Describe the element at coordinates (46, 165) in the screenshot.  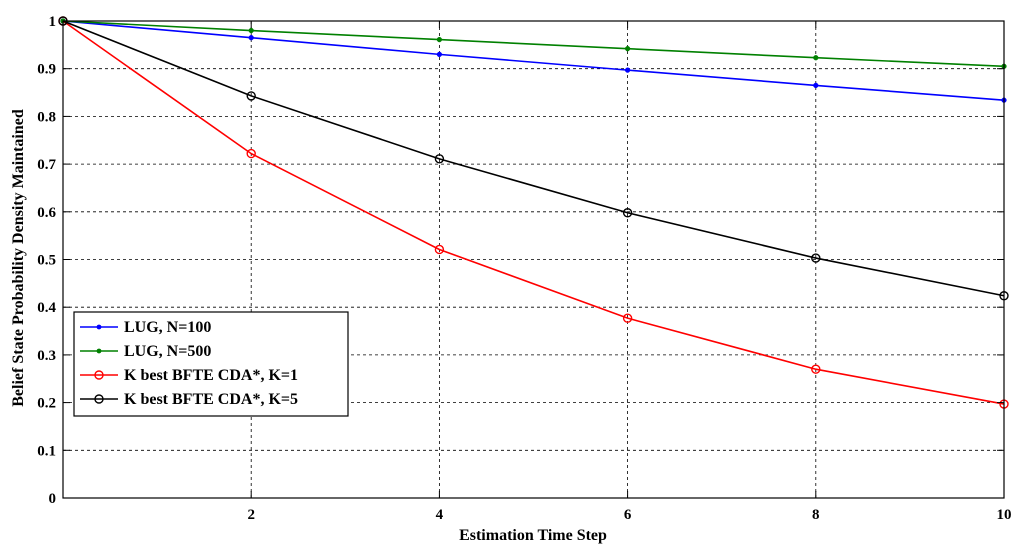
I see `y-tick-label: 0.7` at that location.